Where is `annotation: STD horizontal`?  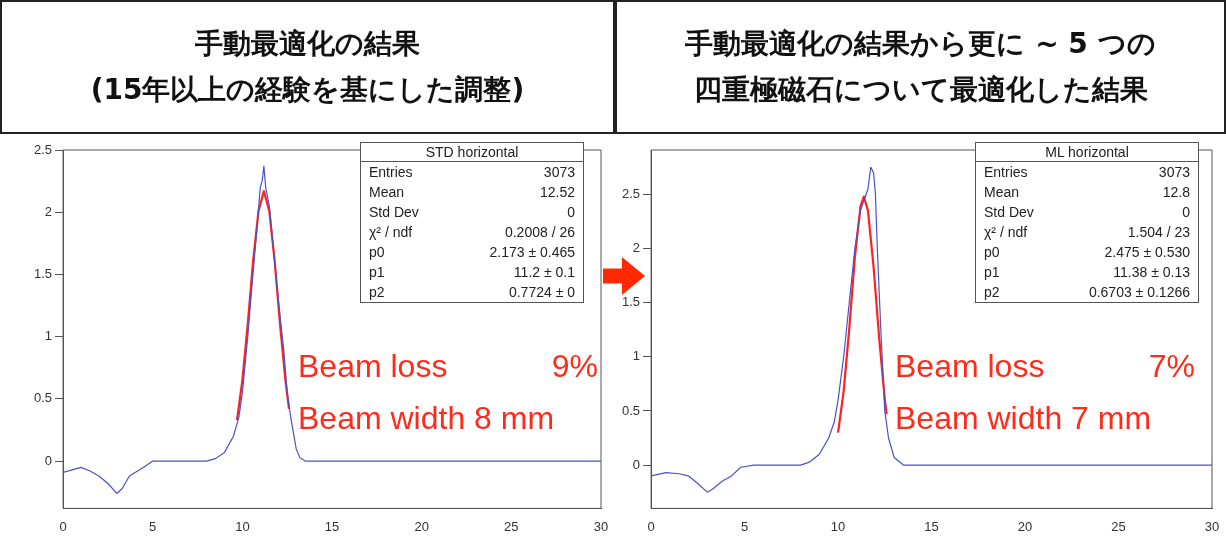
annotation: STD horizontal is located at coordinates (472, 152).